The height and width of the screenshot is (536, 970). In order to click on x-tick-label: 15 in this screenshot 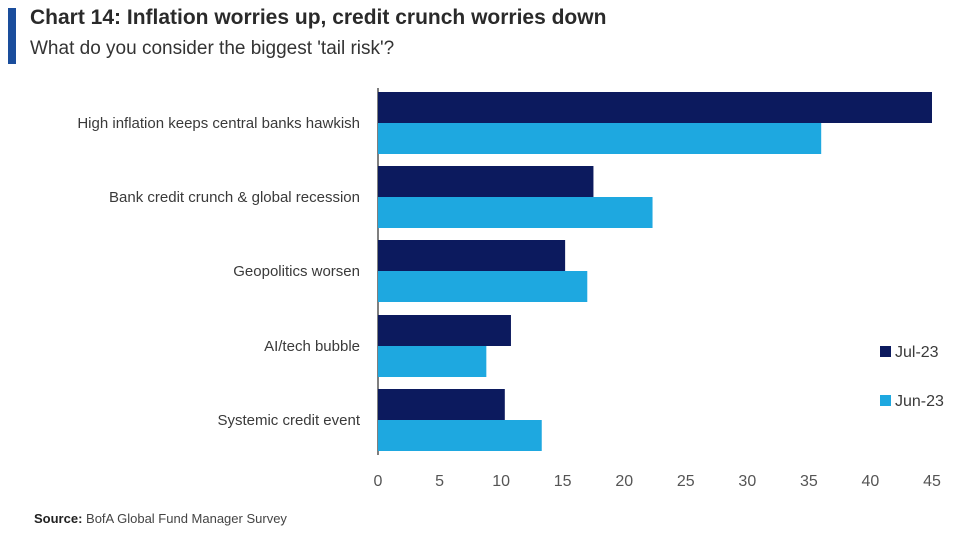, I will do `click(563, 481)`.